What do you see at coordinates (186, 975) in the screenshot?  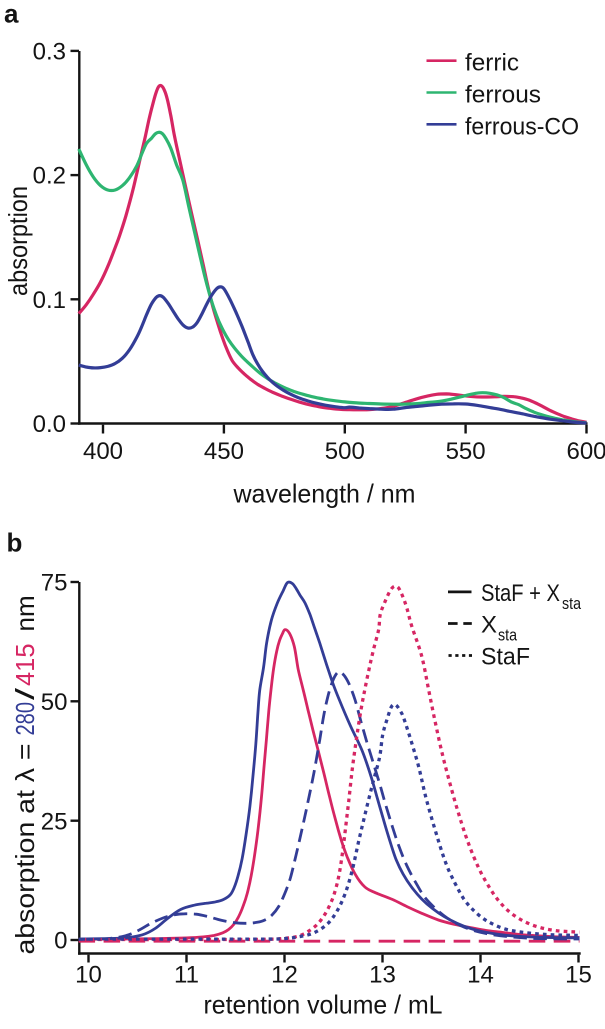 I see `svg-text: 11` at bounding box center [186, 975].